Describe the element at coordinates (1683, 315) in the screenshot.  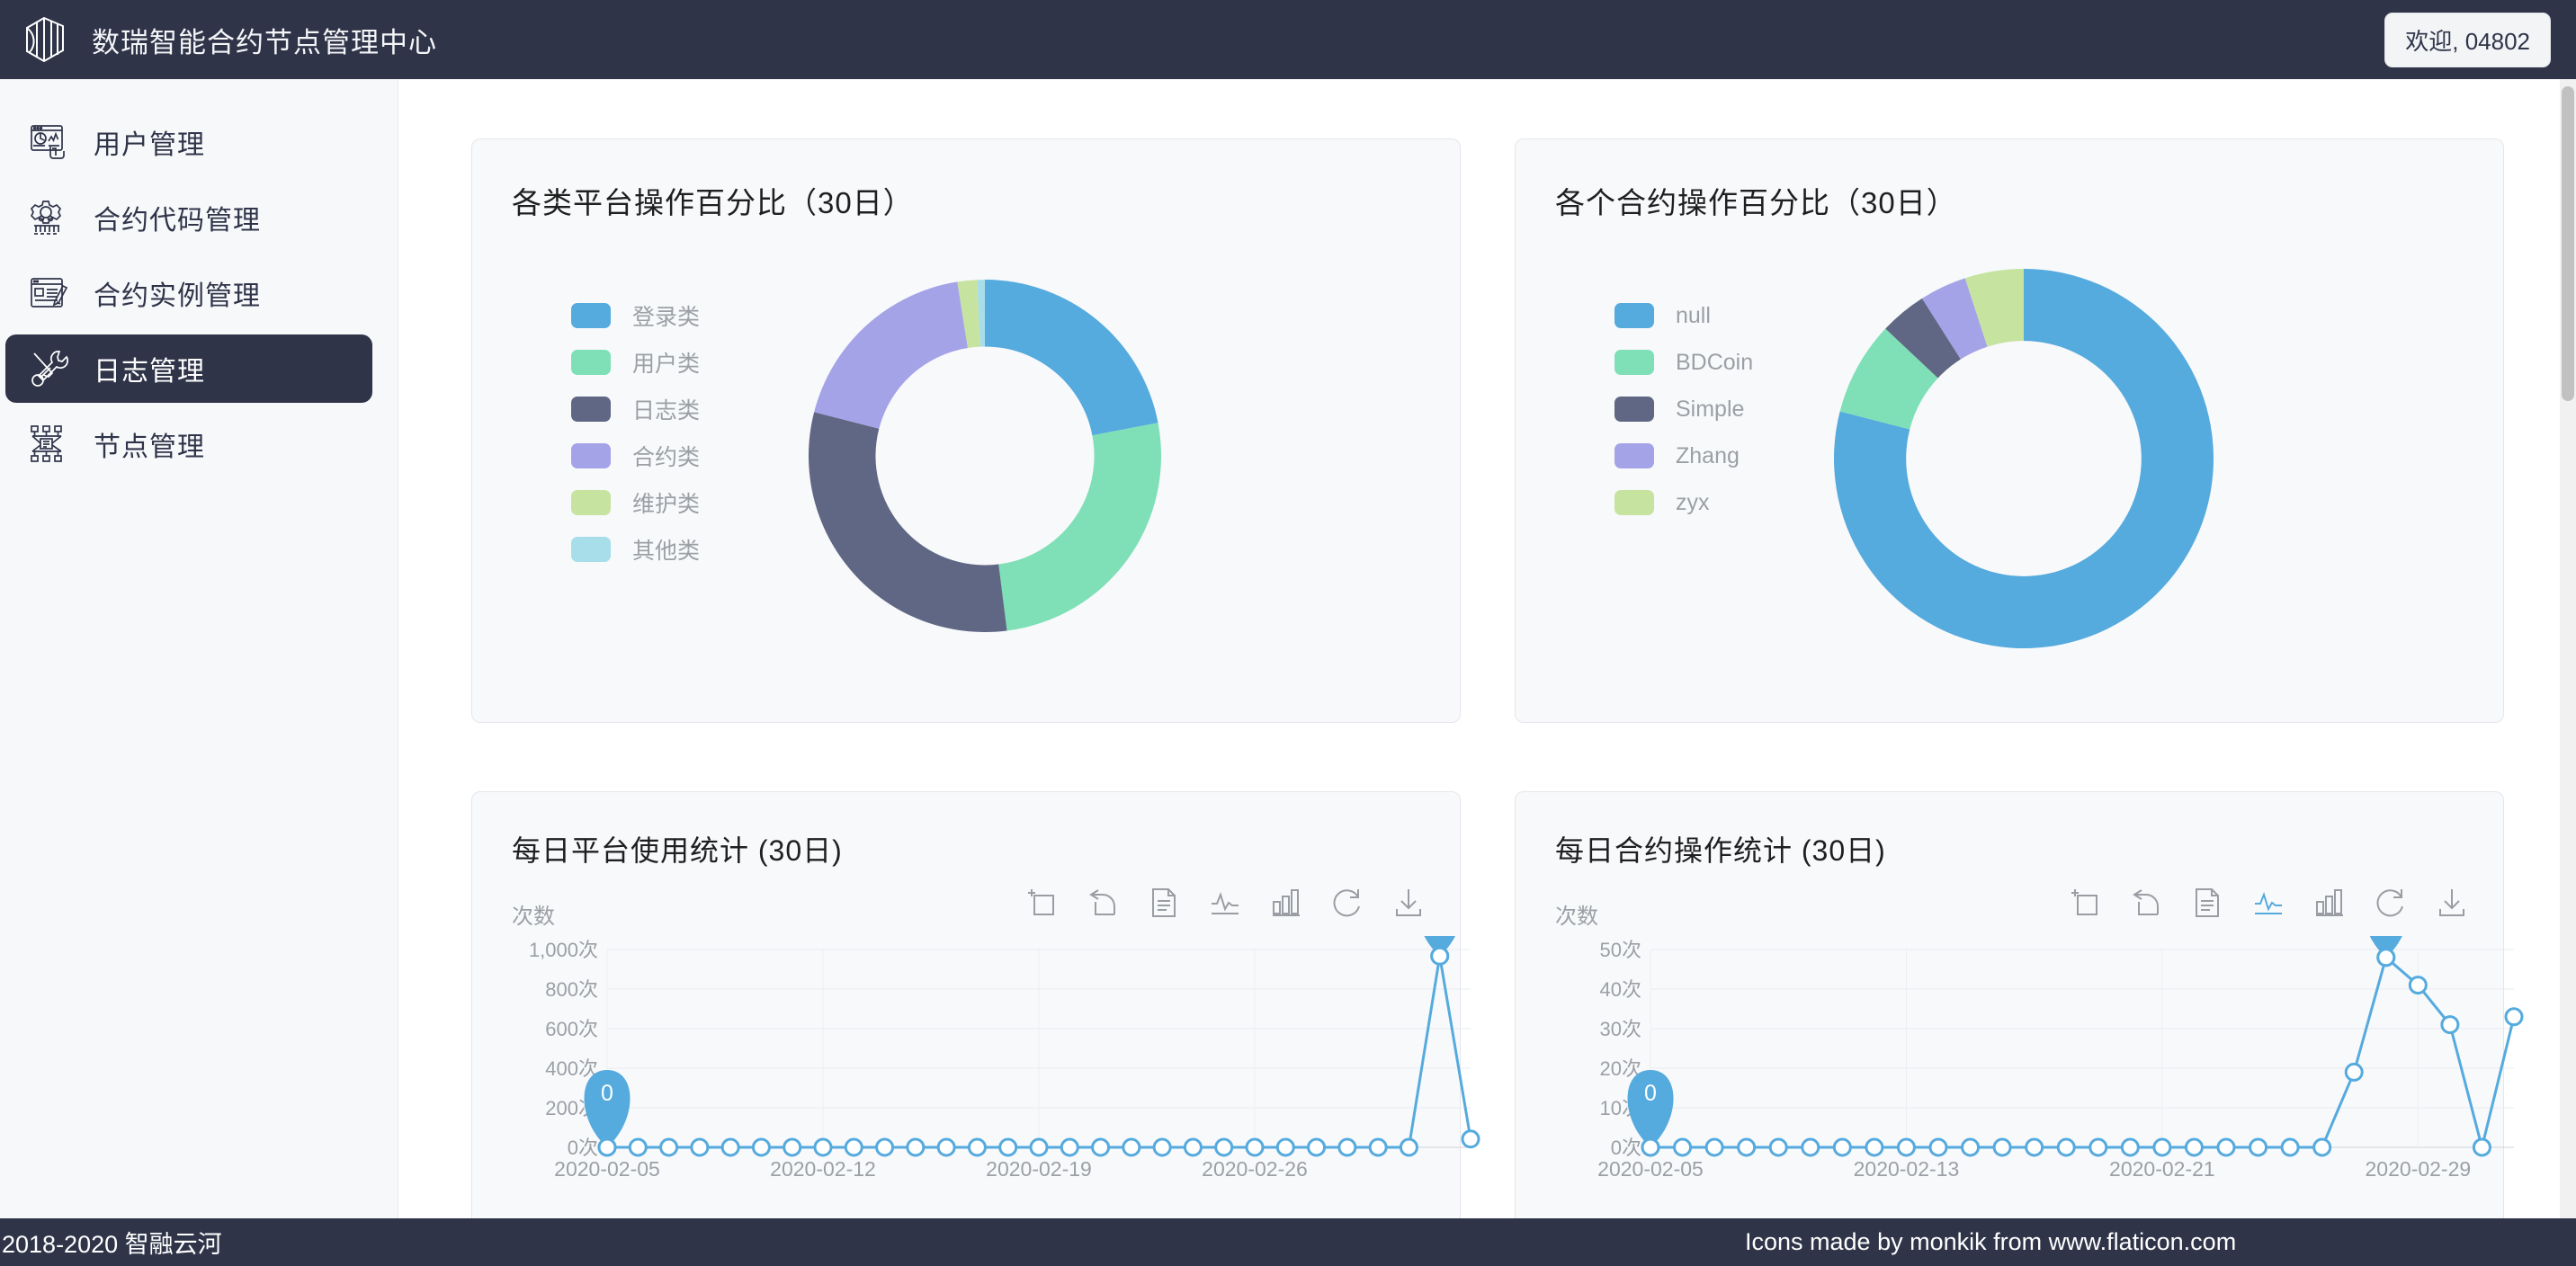
I see `legend-item: null` at that location.